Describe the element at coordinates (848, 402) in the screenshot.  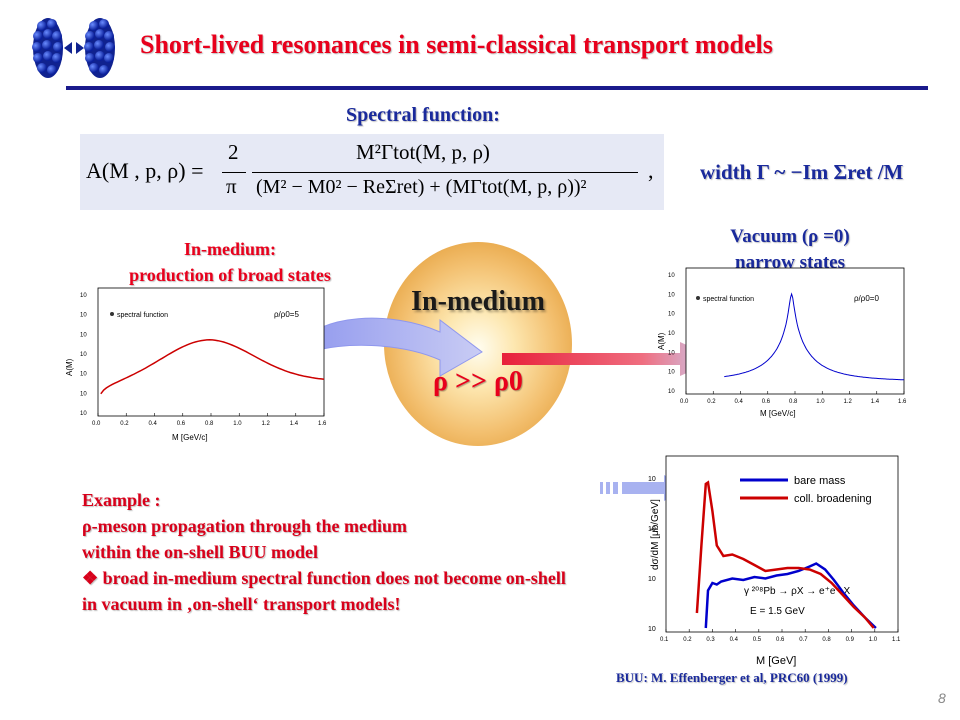
I see `right-x-tick: 1.2` at that location.